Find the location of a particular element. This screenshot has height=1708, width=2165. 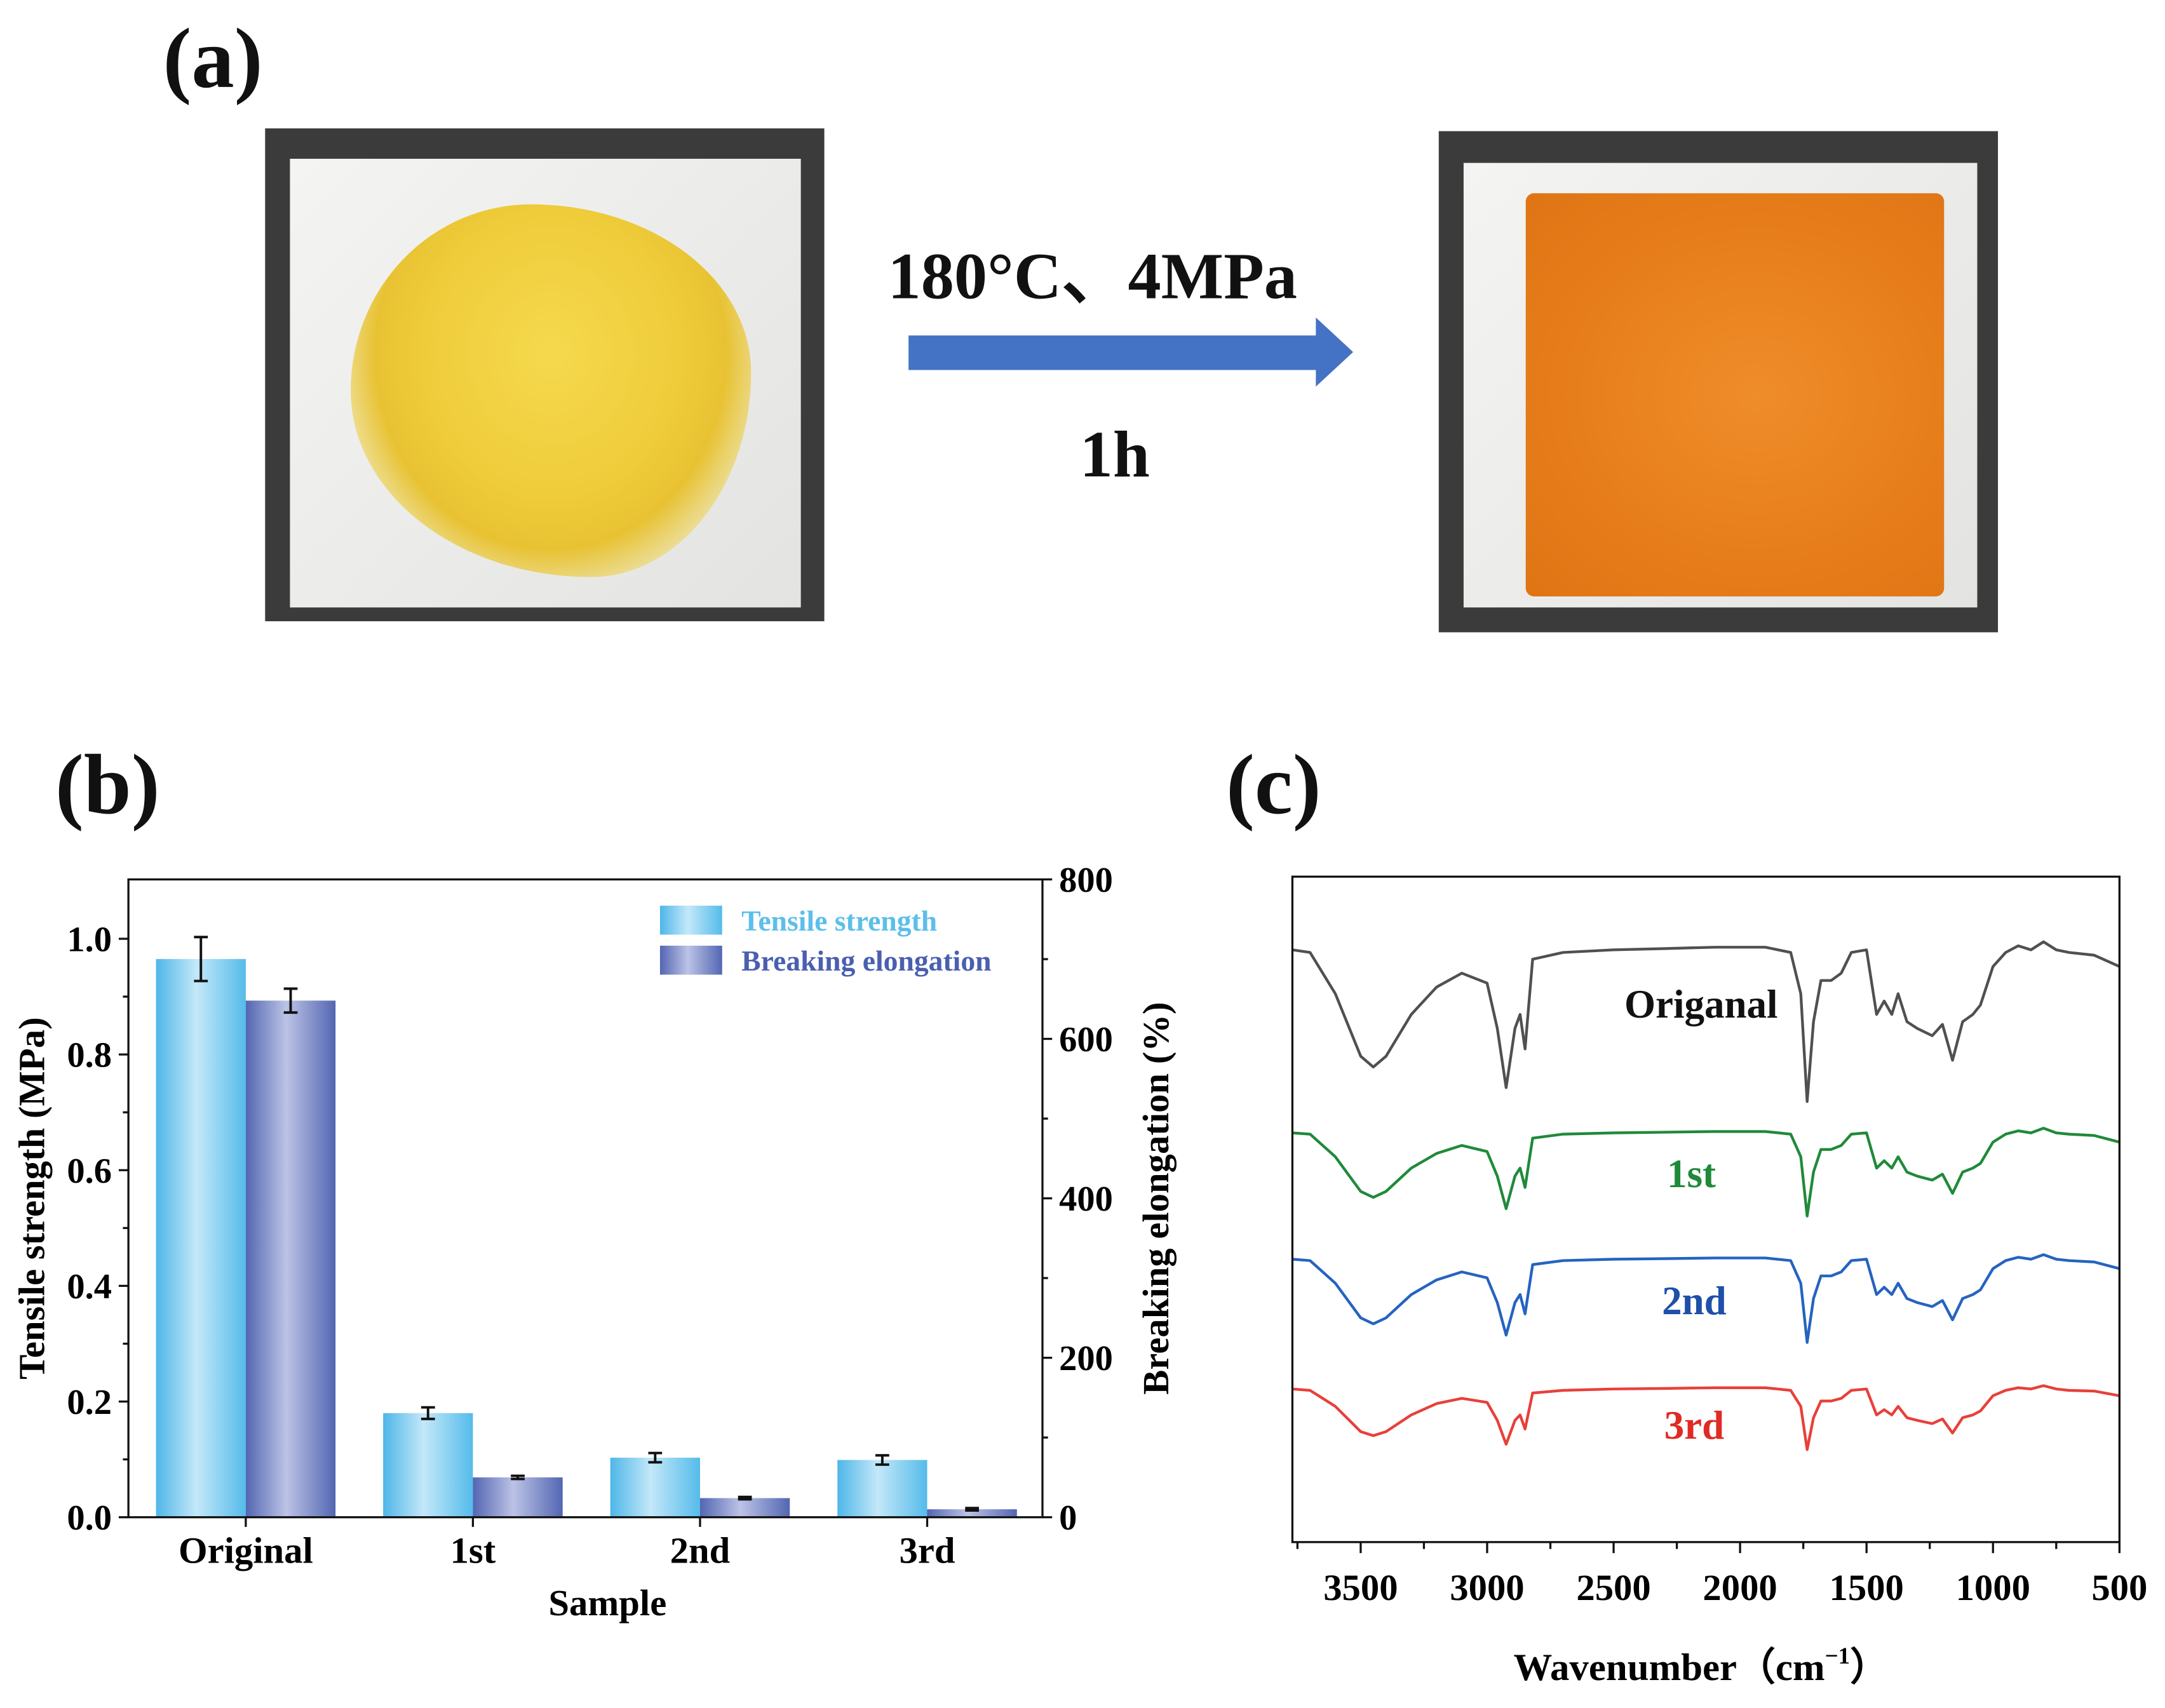

x-tick-label: 3500 is located at coordinates (1361, 1587).